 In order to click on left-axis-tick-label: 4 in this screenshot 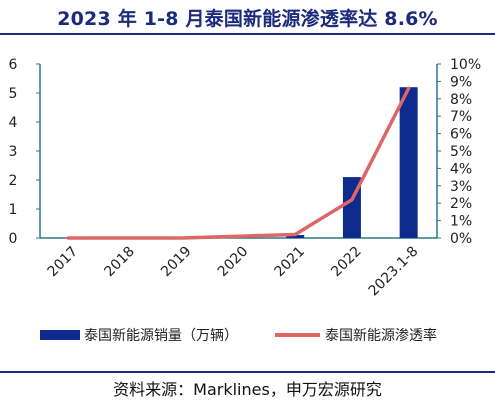, I will do `click(13, 123)`.